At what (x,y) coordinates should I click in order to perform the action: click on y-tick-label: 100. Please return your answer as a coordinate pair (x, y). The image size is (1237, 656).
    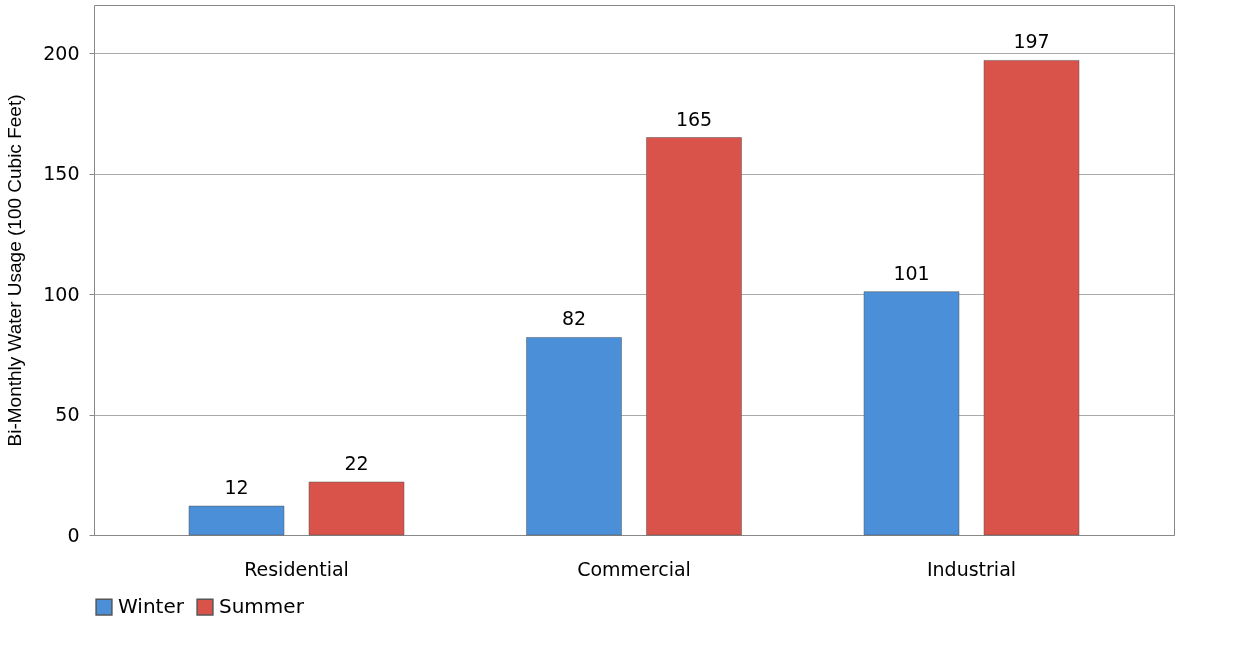
    Looking at the image, I should click on (61, 293).